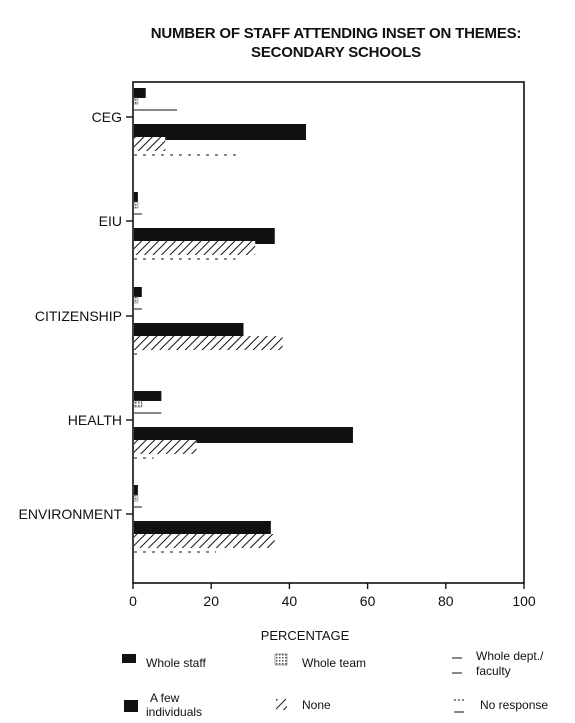 The image size is (575, 723). I want to click on bar-eiu-whole-team, so click(136, 205).